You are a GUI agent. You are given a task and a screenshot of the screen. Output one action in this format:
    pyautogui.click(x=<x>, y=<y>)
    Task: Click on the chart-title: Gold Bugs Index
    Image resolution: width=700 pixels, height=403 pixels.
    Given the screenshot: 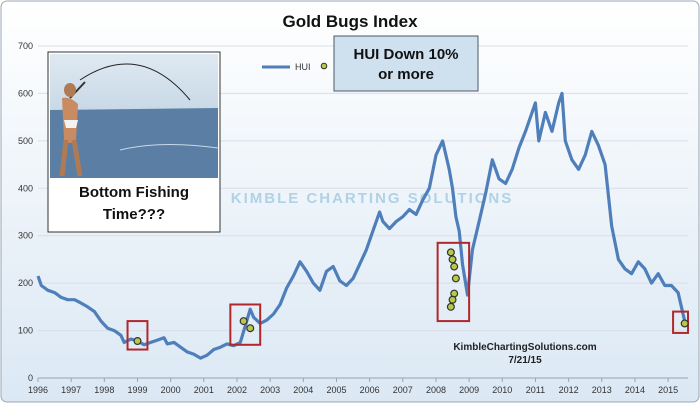 What is the action you would take?
    pyautogui.click(x=350, y=21)
    